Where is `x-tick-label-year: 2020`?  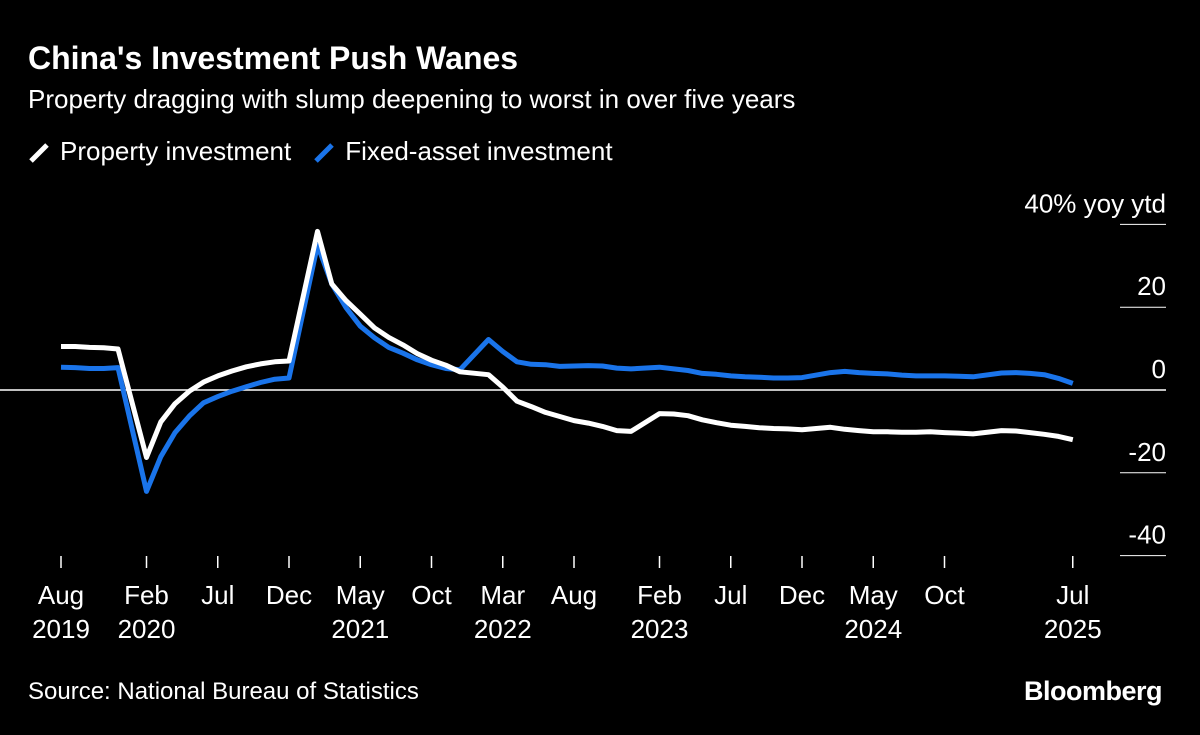 x-tick-label-year: 2020 is located at coordinates (147, 629).